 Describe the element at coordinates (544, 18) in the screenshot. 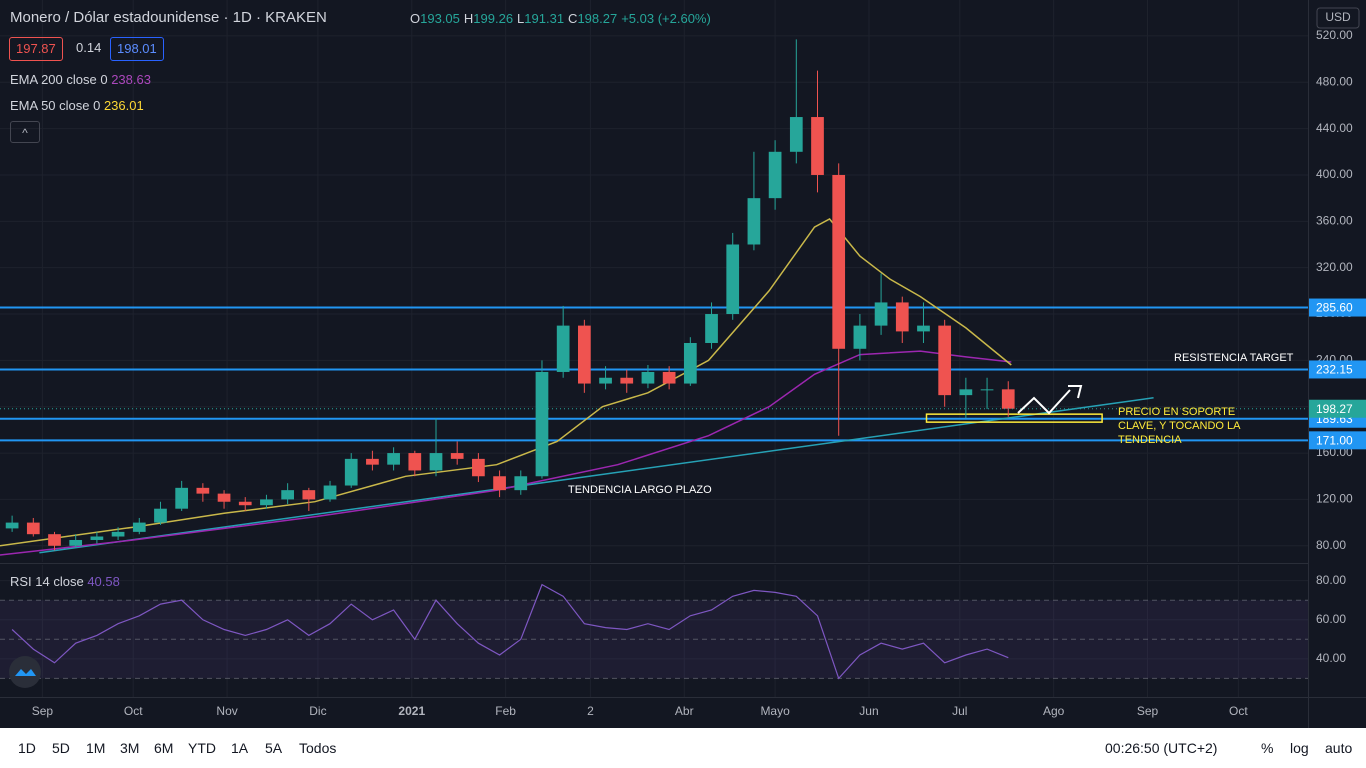

I see `ohlc-value: 191.31` at that location.